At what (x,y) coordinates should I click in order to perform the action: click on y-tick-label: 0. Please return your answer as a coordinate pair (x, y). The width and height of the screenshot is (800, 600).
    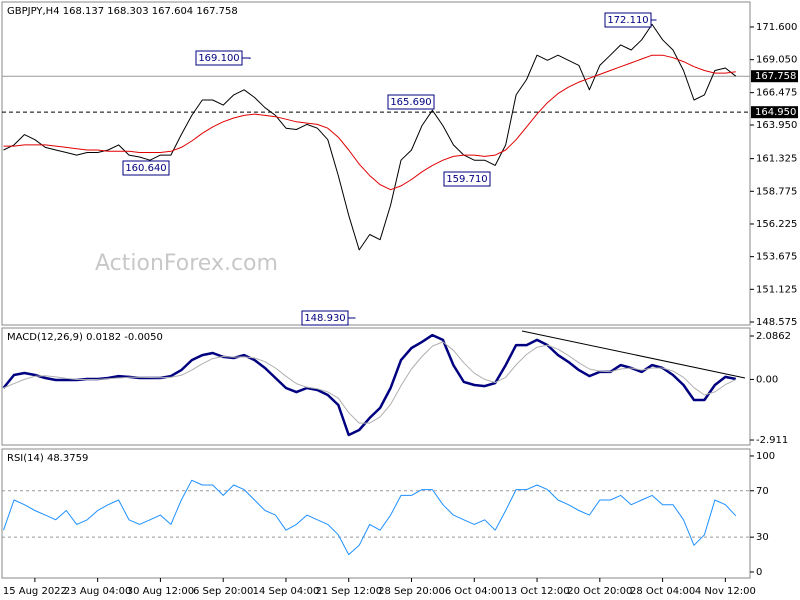
    Looking at the image, I should click on (759, 572).